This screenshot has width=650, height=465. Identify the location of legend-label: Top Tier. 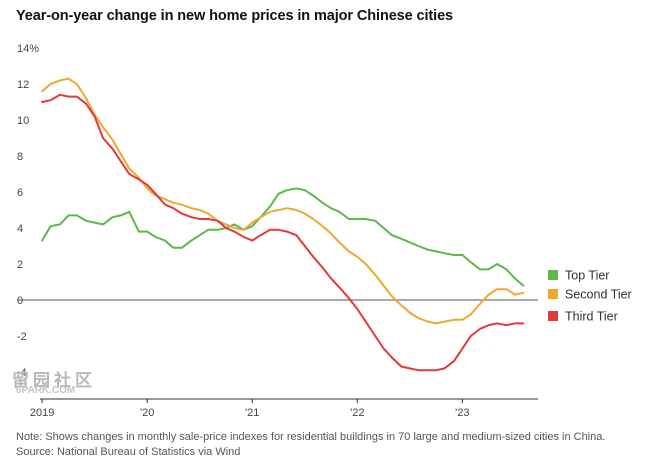
(587, 276).